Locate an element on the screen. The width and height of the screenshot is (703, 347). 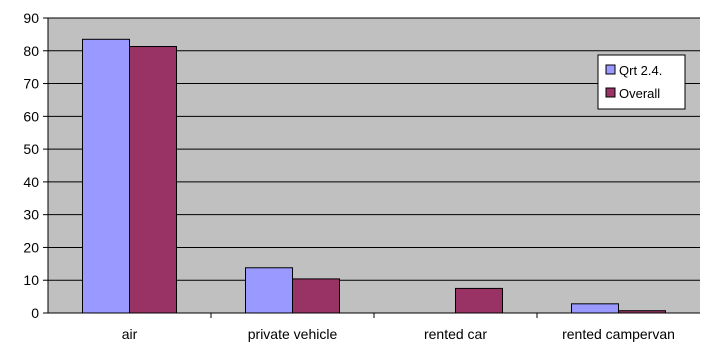
bar-qrt-2-4--3 is located at coordinates (595, 308).